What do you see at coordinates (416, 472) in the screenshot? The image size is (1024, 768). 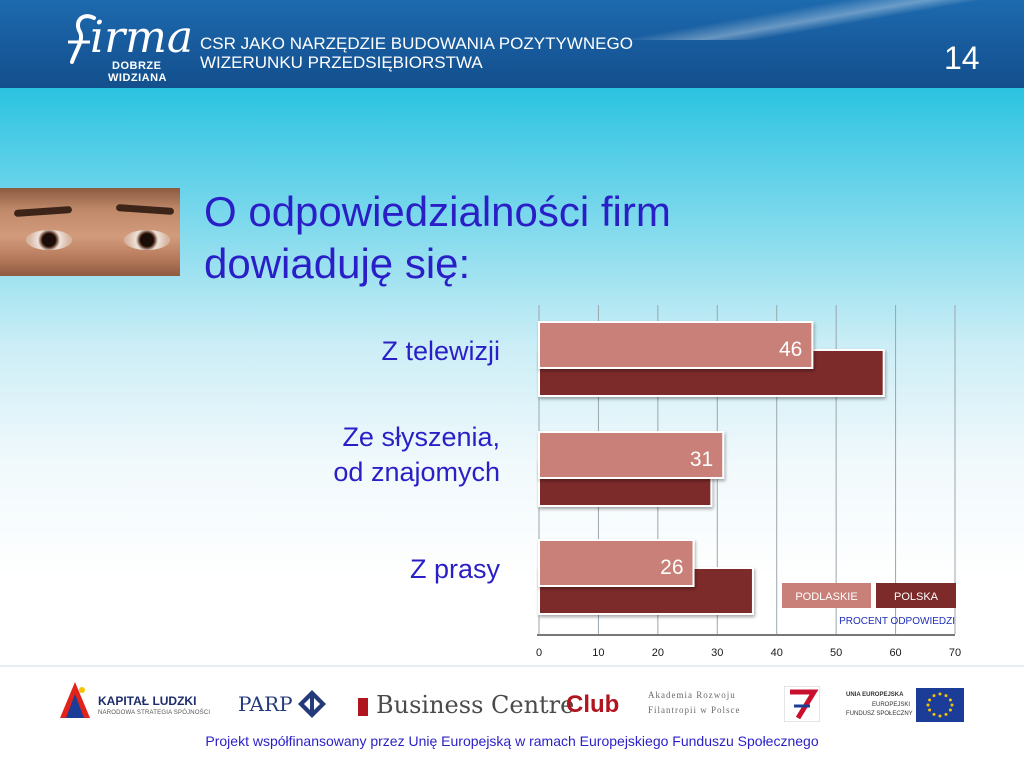 I see `category-label-line: od znajomych` at bounding box center [416, 472].